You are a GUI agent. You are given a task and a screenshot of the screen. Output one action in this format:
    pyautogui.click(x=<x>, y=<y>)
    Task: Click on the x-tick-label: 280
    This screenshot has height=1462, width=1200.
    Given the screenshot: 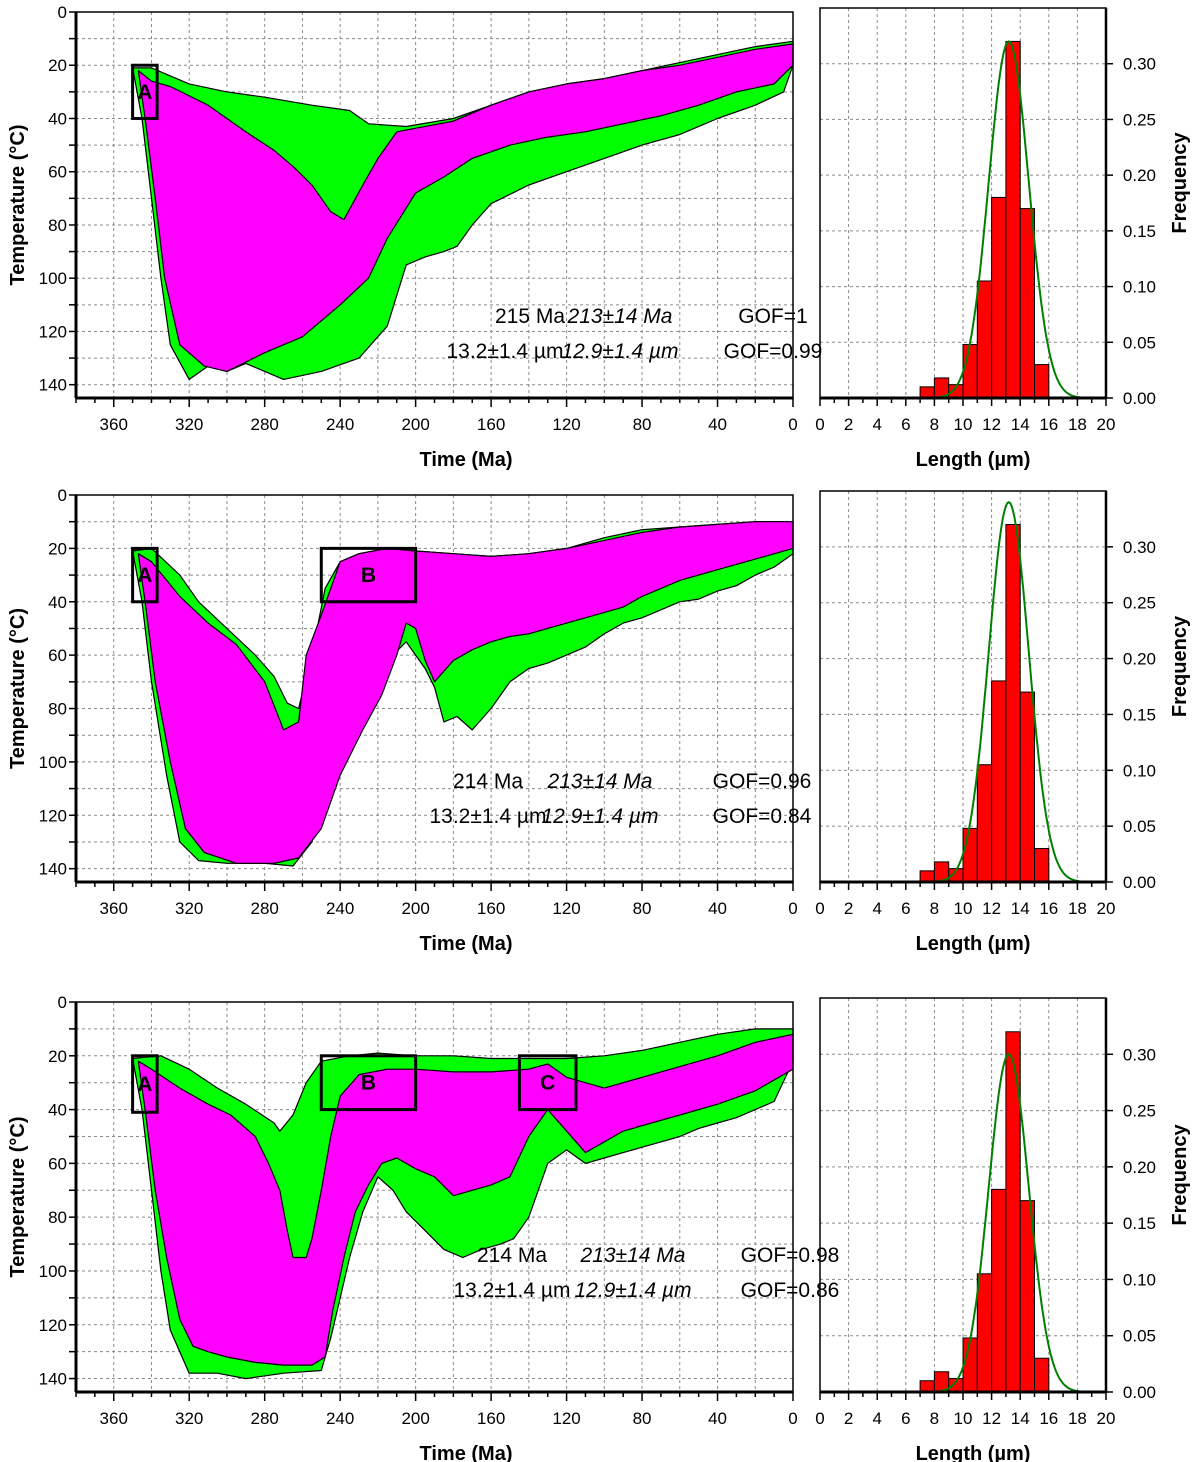 What is the action you would take?
    pyautogui.click(x=264, y=1418)
    